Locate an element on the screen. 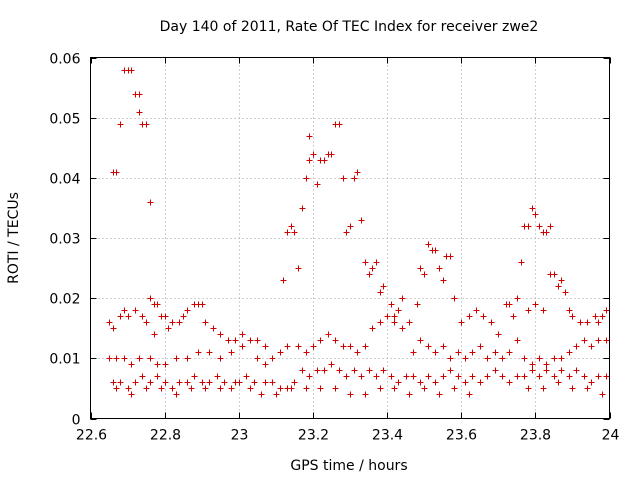  x-tick-label: 24 is located at coordinates (611, 436).